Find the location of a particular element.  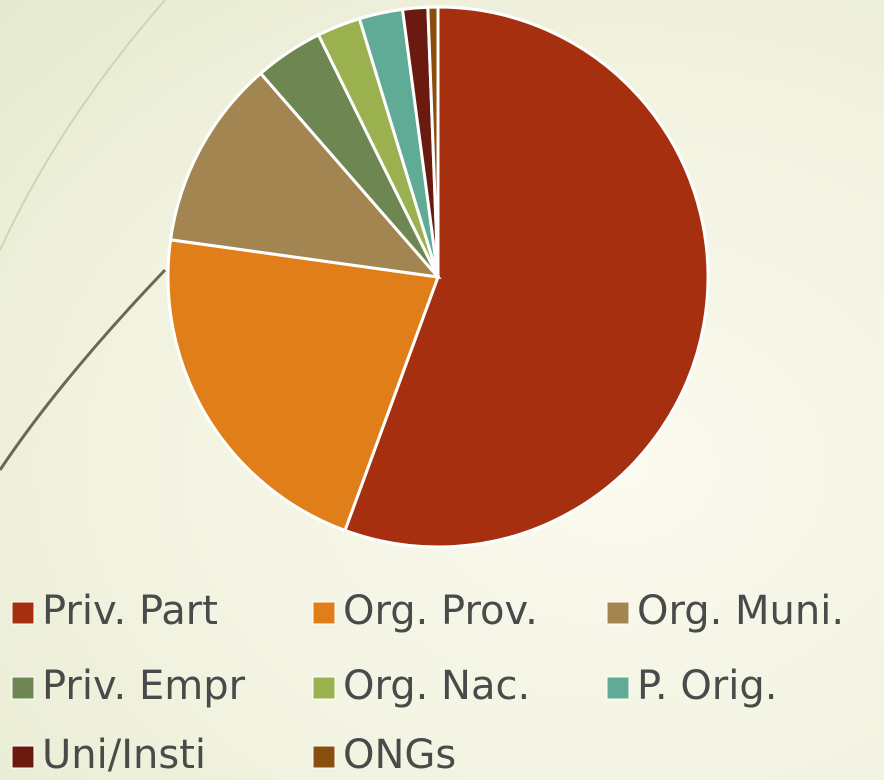

legend-label: Org. Muni. is located at coordinates (740, 611).